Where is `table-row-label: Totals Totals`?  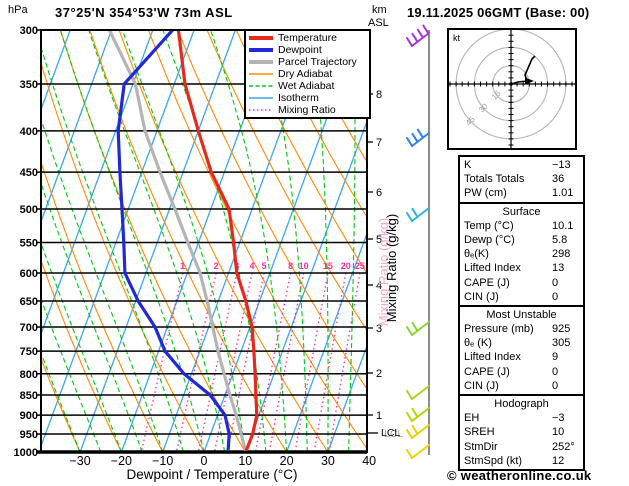
table-row-label: Totals Totals is located at coordinates (494, 179).